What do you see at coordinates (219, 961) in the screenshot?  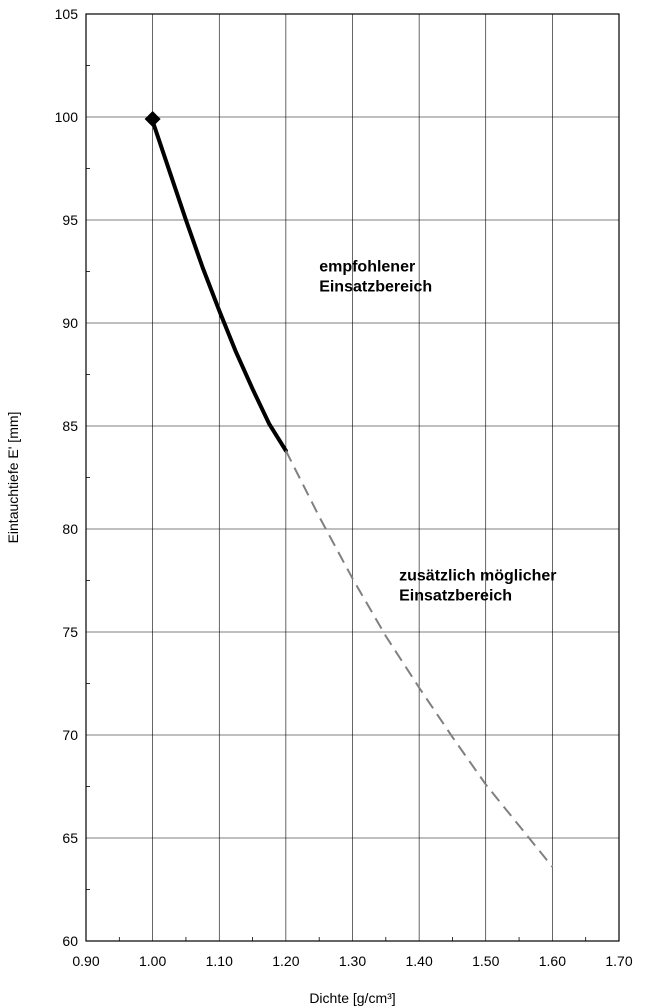 I see `x-tick-label: 1.10` at bounding box center [219, 961].